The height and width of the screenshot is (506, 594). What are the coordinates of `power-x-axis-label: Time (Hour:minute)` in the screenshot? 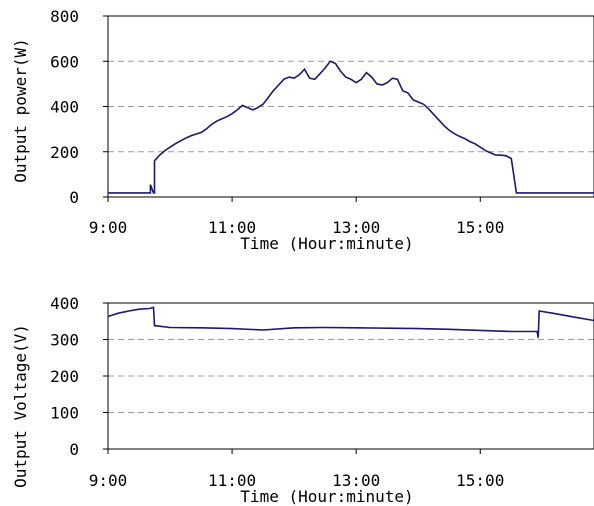 It's located at (326, 243).